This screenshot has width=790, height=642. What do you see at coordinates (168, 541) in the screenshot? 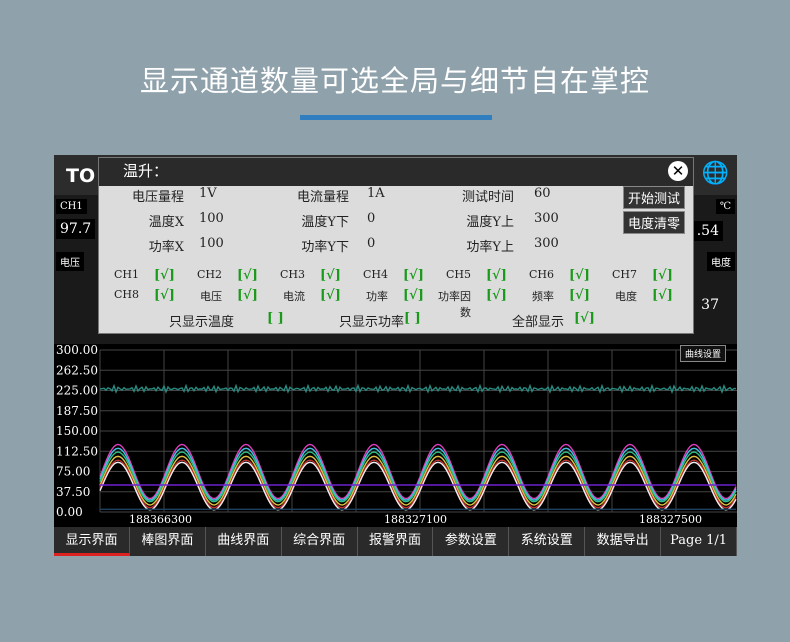
I see `nav-tab: 棒图界面` at bounding box center [168, 541].